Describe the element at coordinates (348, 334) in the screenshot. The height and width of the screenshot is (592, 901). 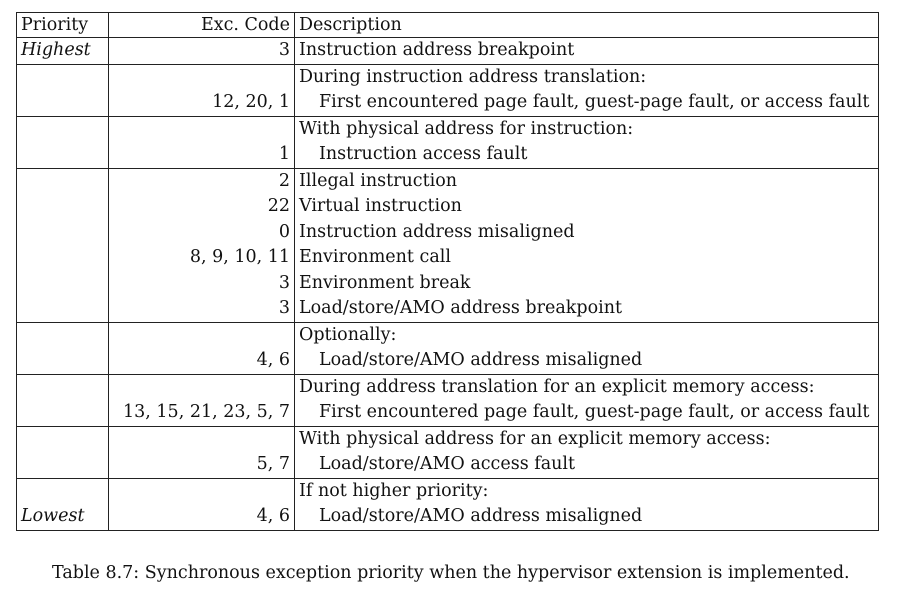
I see `description-heading: Optionally:` at that location.